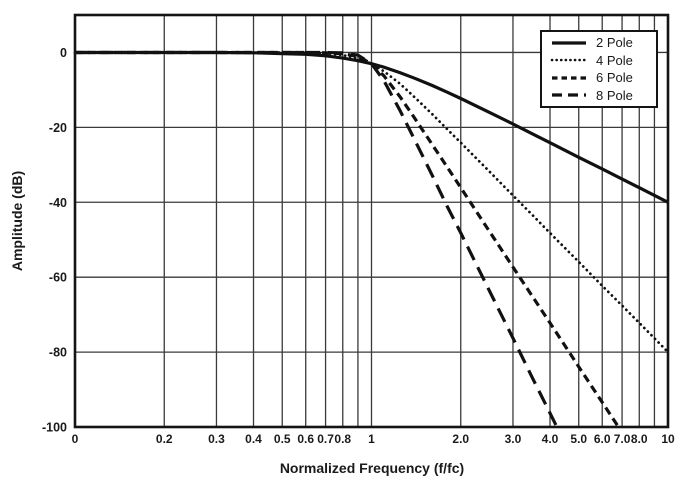 The width and height of the screenshot is (692, 500). Describe the element at coordinates (668, 439) in the screenshot. I see `x-tick-label: 10` at that location.